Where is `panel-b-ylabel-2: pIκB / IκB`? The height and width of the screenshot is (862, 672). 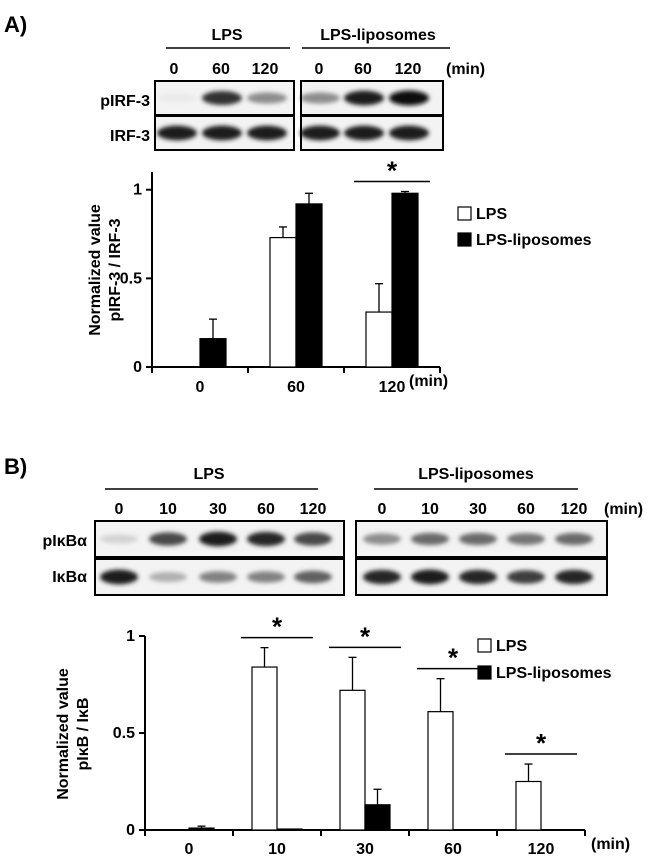 panel-b-ylabel-2: pIκB / IκB is located at coordinates (83, 734).